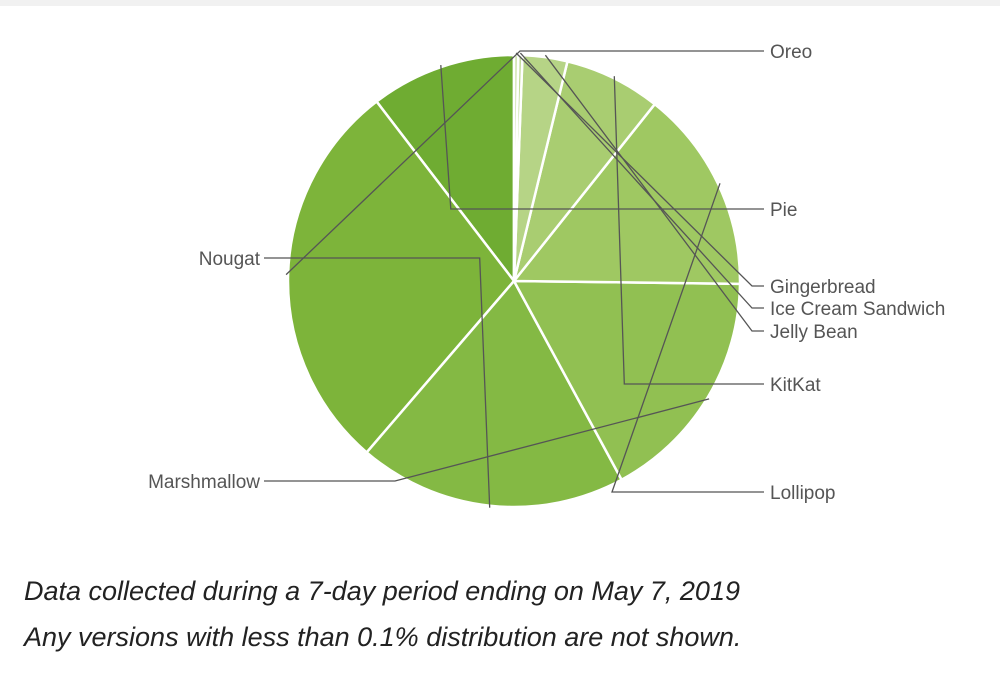 The height and width of the screenshot is (684, 1000). I want to click on slice-label-lollipop: Lollipop, so click(803, 493).